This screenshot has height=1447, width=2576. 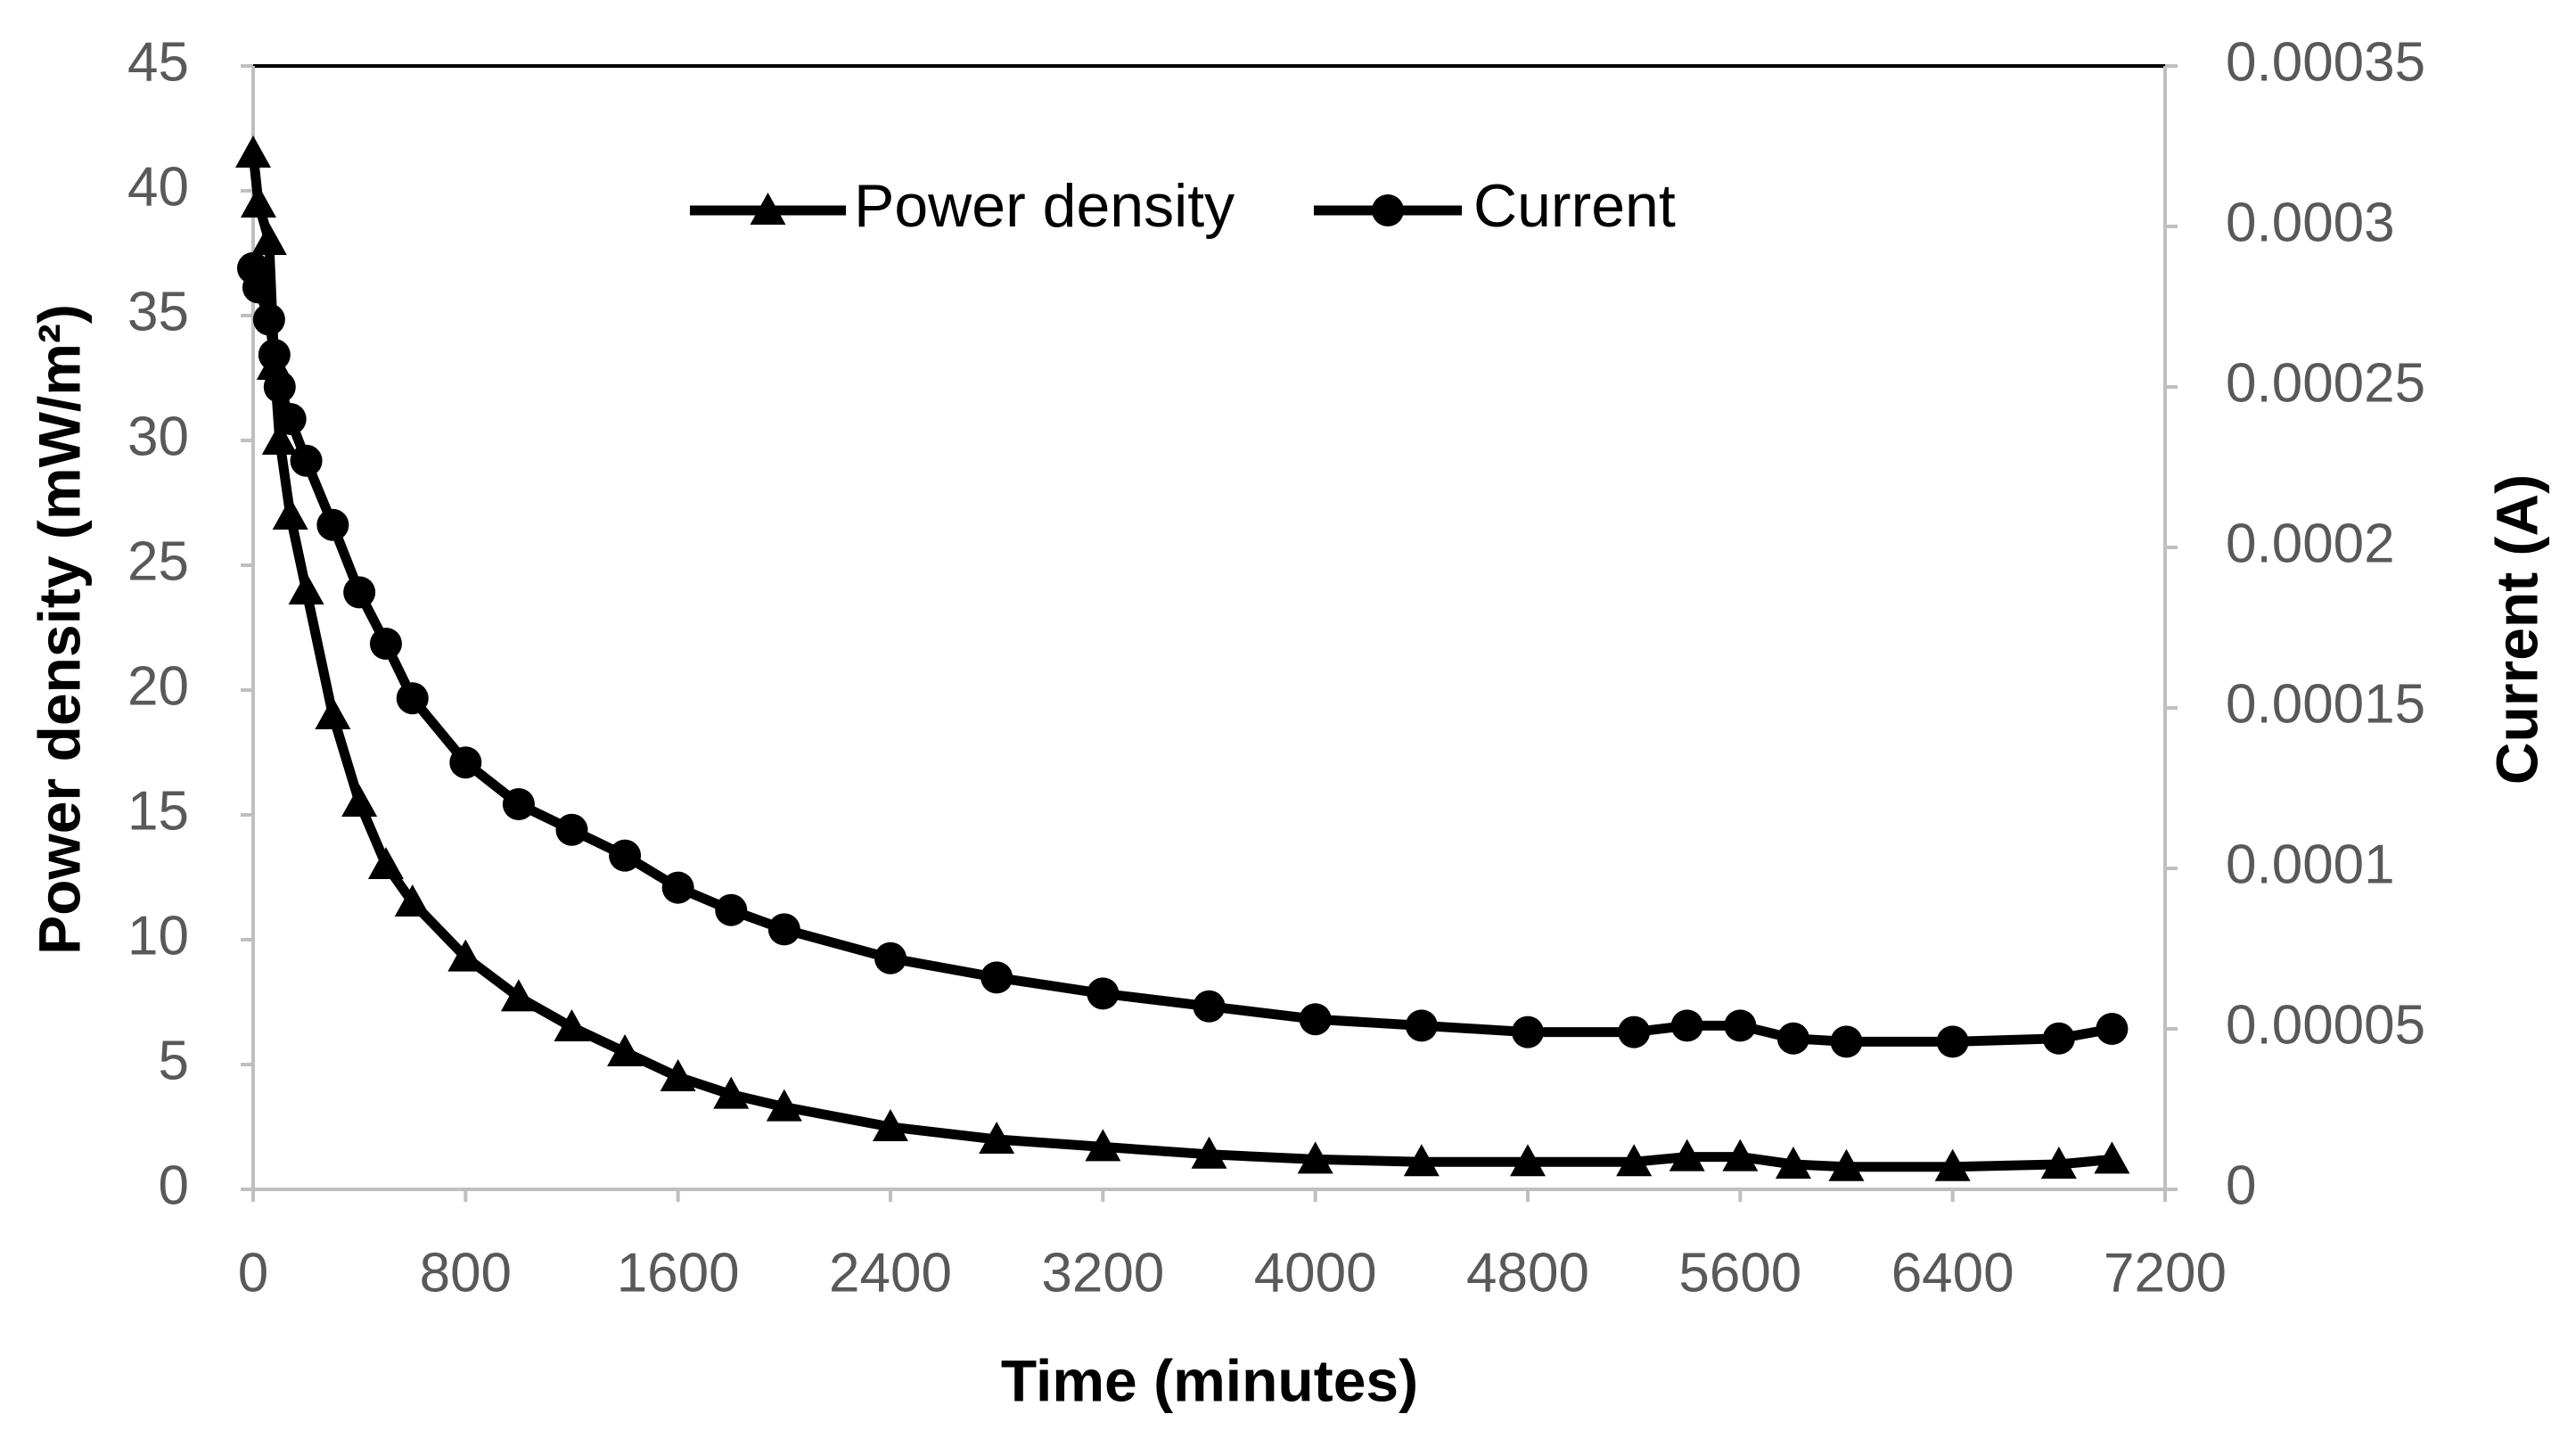 What do you see at coordinates (1528, 1272) in the screenshot?
I see `x-tick-label: 4800` at bounding box center [1528, 1272].